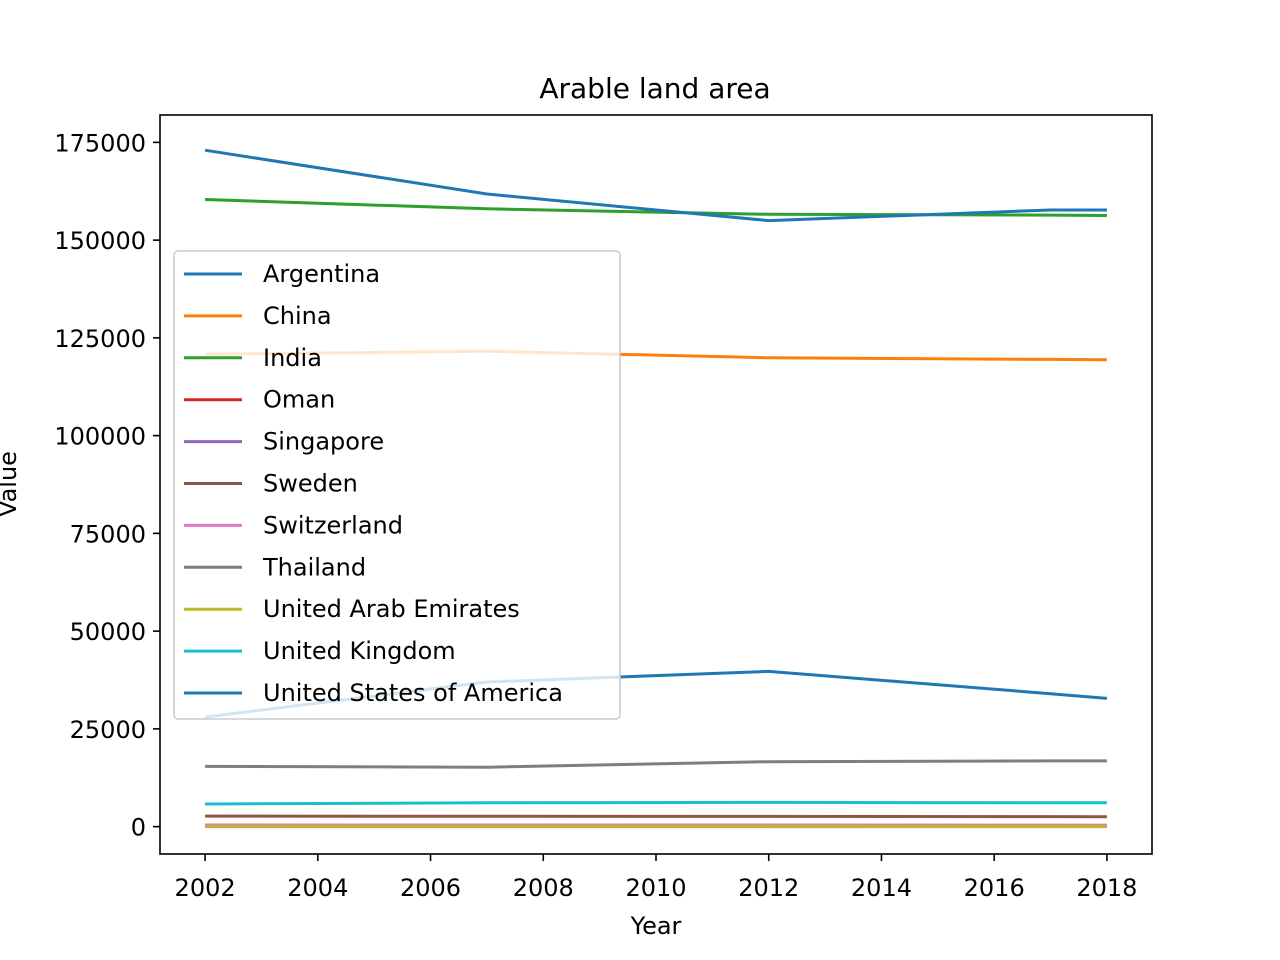 This screenshot has width=1280, height=960. Describe the element at coordinates (205, 888) in the screenshot. I see `x-tick-label: 2002` at that location.